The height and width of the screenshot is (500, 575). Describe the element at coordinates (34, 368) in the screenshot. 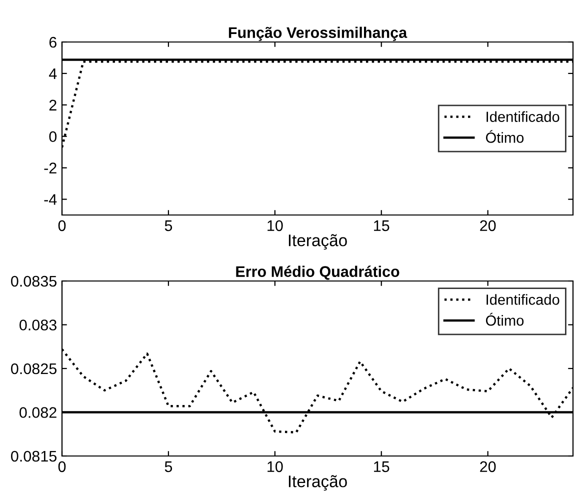

I see `y-tick-label: 0.0825` at that location.